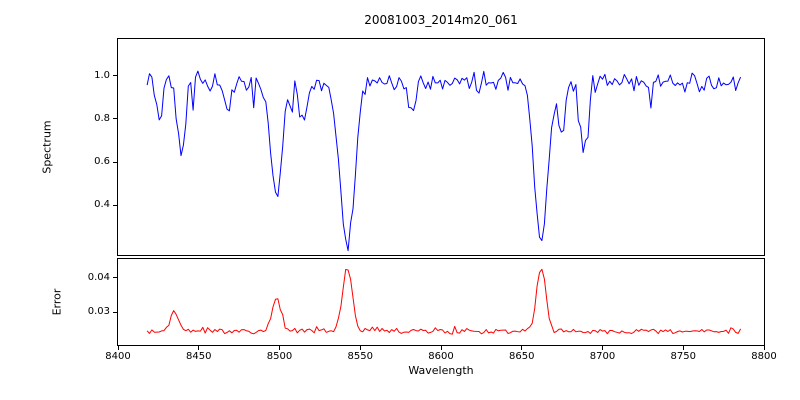 The height and width of the screenshot is (400, 800). What do you see at coordinates (360, 356) in the screenshot?
I see `x-tick-label: 8550` at bounding box center [360, 356].